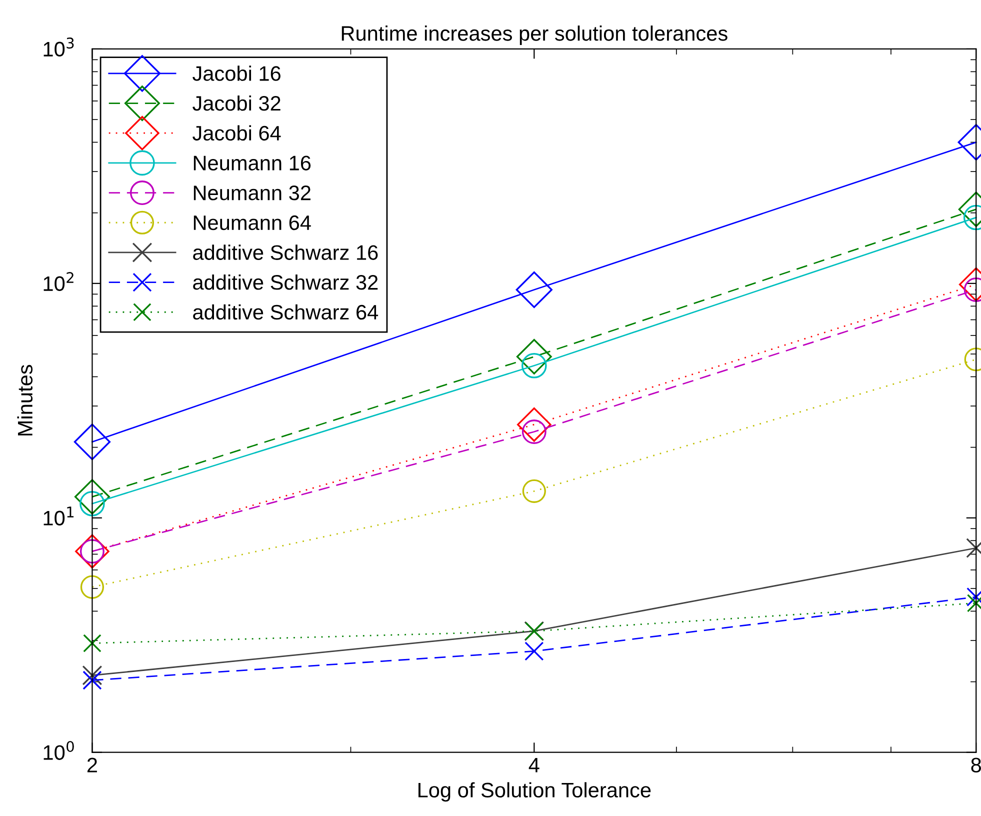 The height and width of the screenshot is (816, 981). What do you see at coordinates (535, 35) in the screenshot?
I see `chart-title: Runtime increases per solution tolerances` at bounding box center [535, 35].